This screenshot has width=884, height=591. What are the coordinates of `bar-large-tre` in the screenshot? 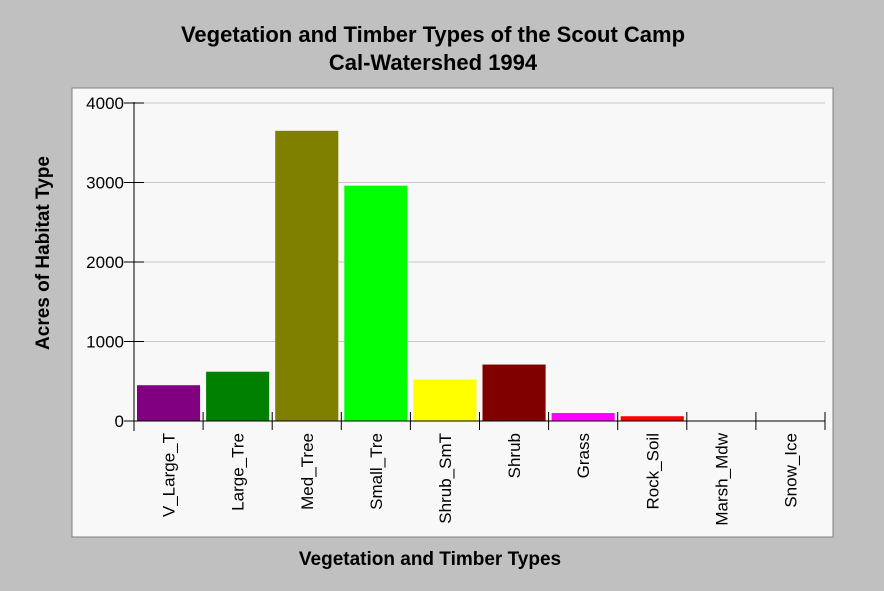 It's located at (238, 396).